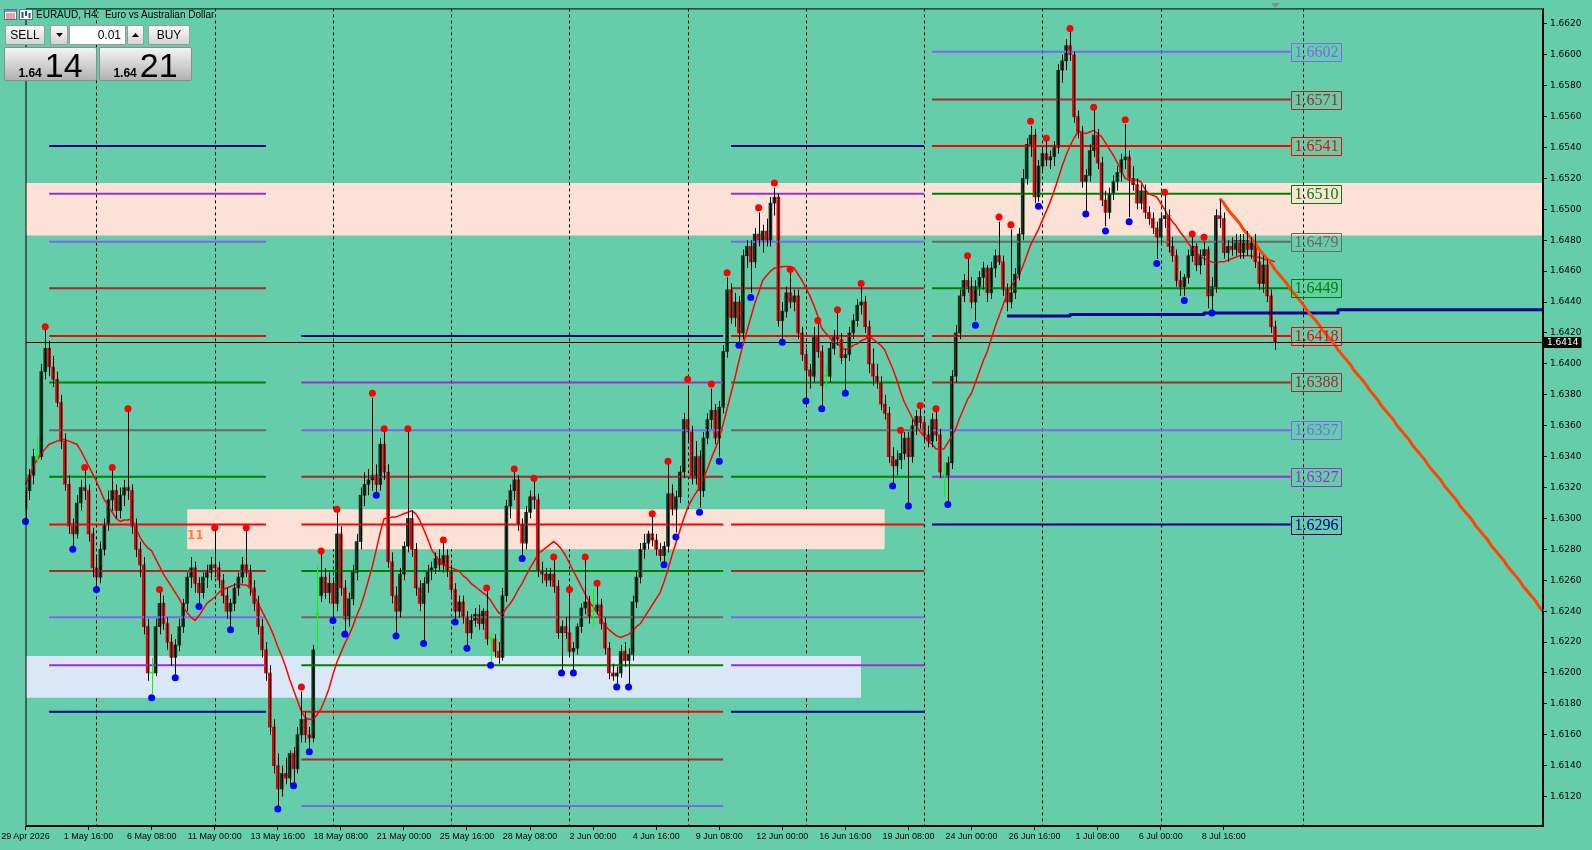 Image resolution: width=1592 pixels, height=850 pixels. What do you see at coordinates (195, 535) in the screenshot?
I see `annotation: 11` at bounding box center [195, 535].